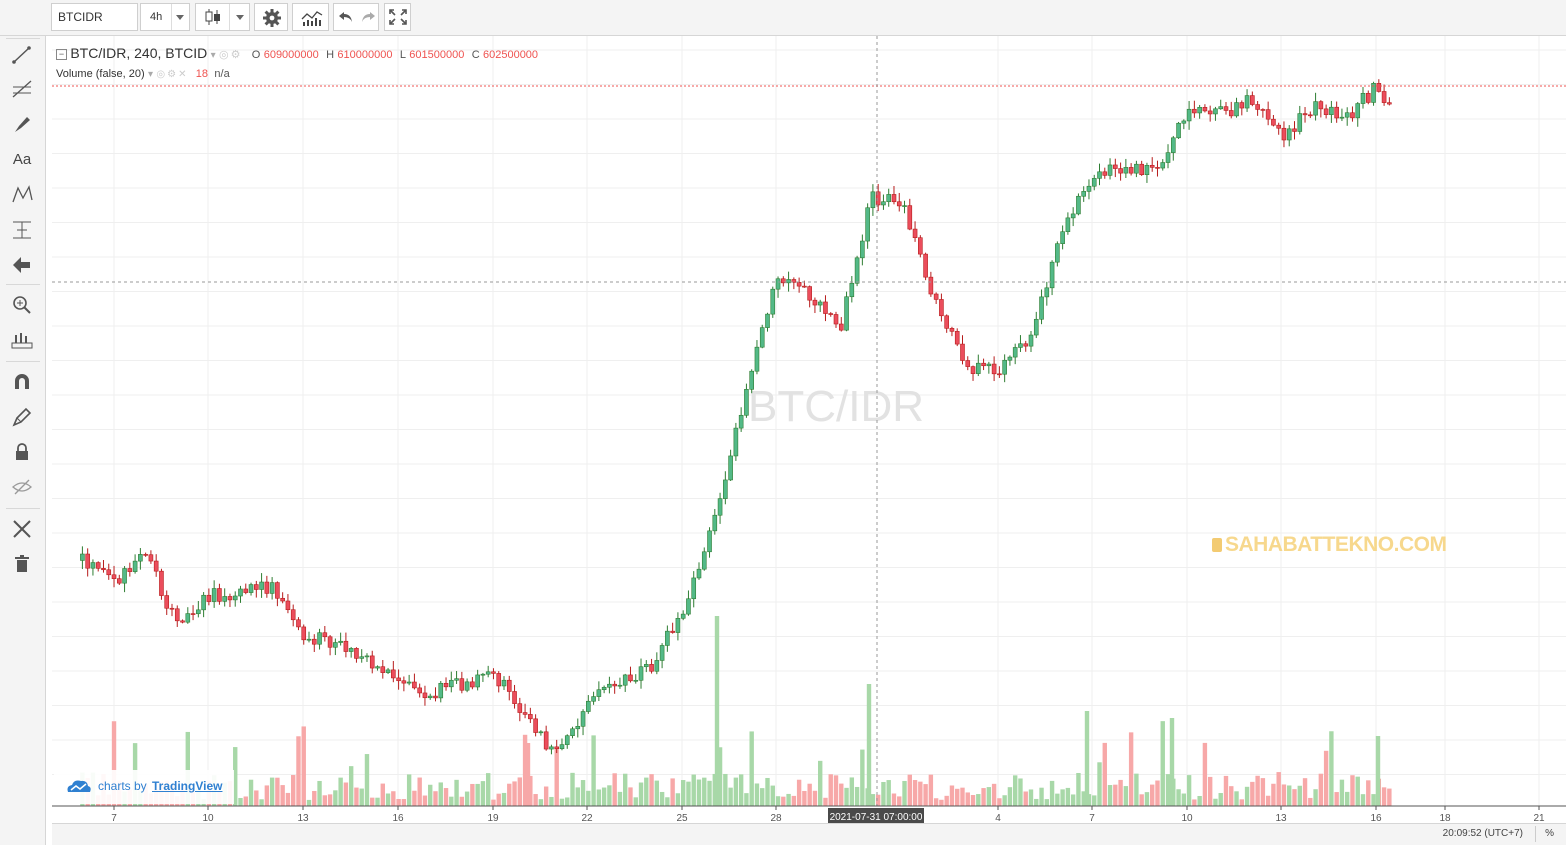 Image resolution: width=1566 pixels, height=845 pixels. I want to click on volume-controls-icon: ◎⚙✕, so click(172, 74).